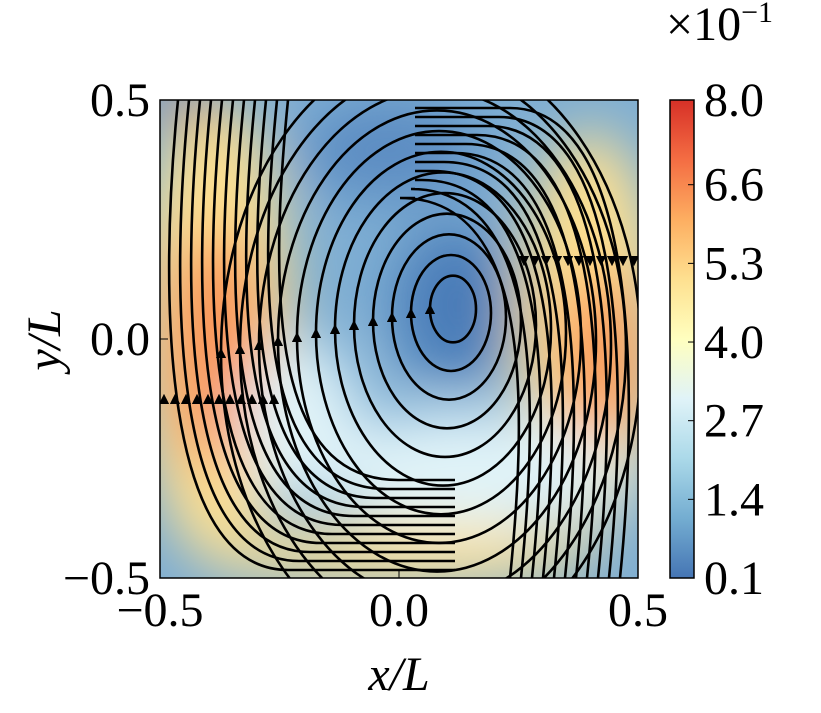  What do you see at coordinates (120, 100) in the screenshot?
I see `y-tick-label: 0.5` at bounding box center [120, 100].